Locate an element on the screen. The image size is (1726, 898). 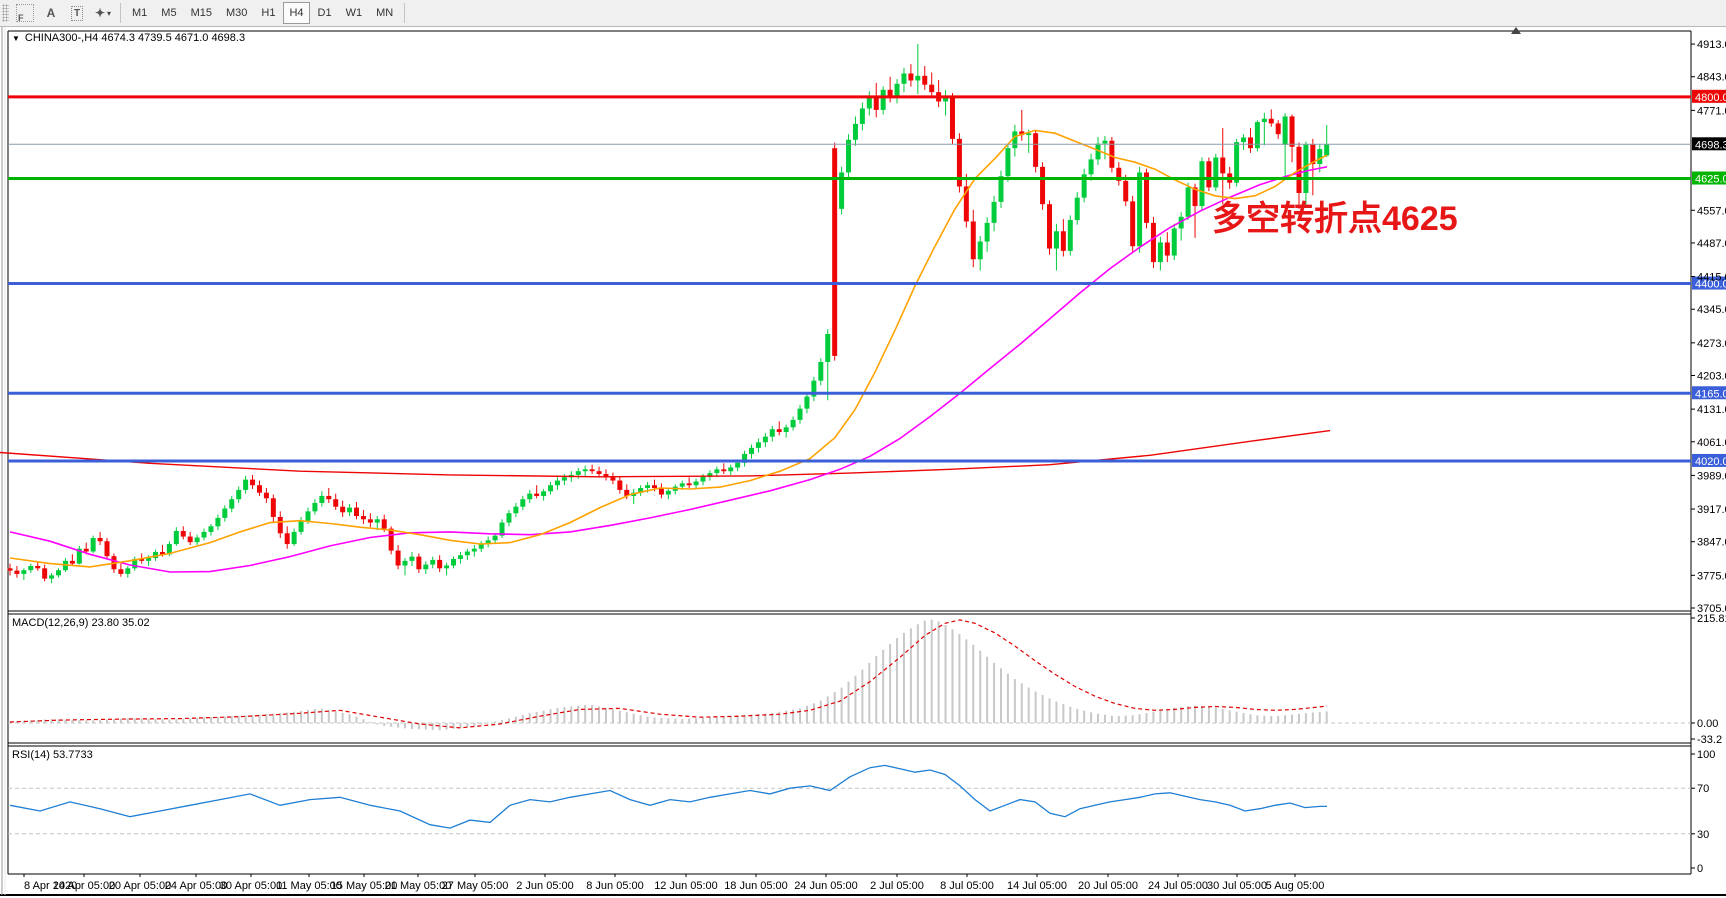
toolbar-separator is located at coordinates (405, 13).